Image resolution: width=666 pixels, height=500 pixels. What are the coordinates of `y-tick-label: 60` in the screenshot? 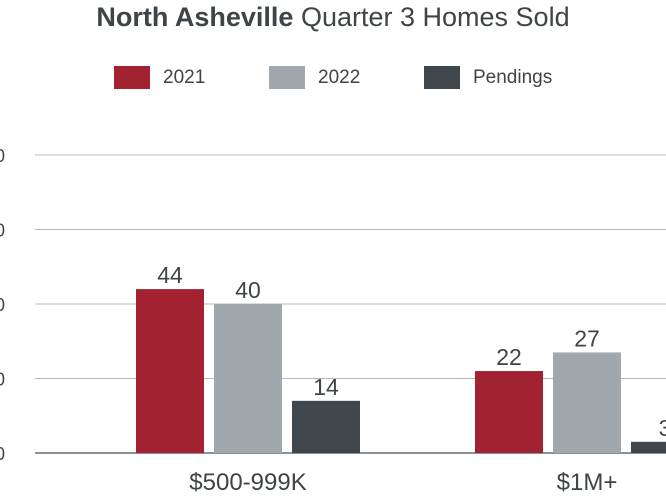 It's located at (2, 231).